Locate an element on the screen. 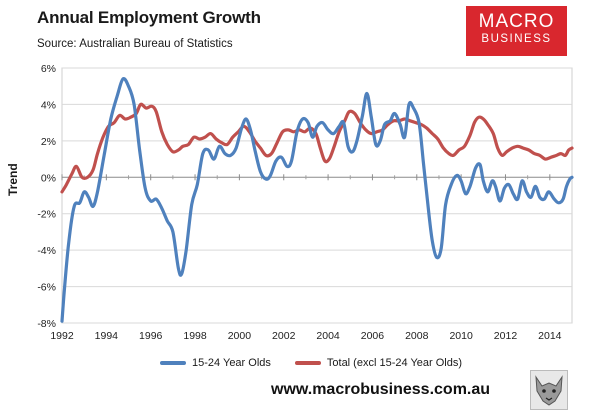 Image resolution: width=589 pixels, height=414 pixels. y-tick-label: 6% is located at coordinates (48, 69).